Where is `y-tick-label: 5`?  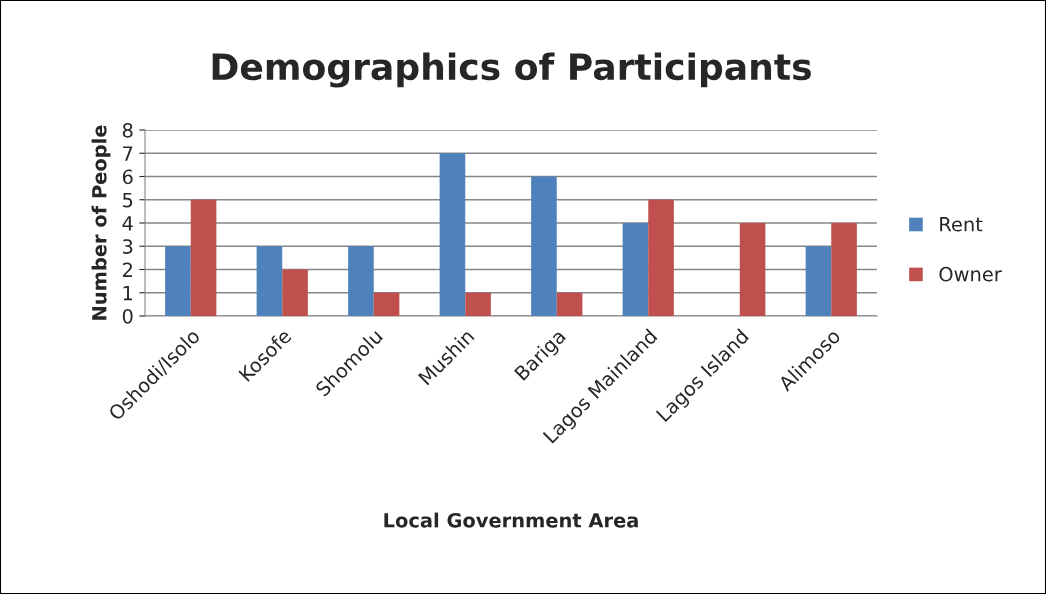 y-tick-label: 5 is located at coordinates (128, 200).